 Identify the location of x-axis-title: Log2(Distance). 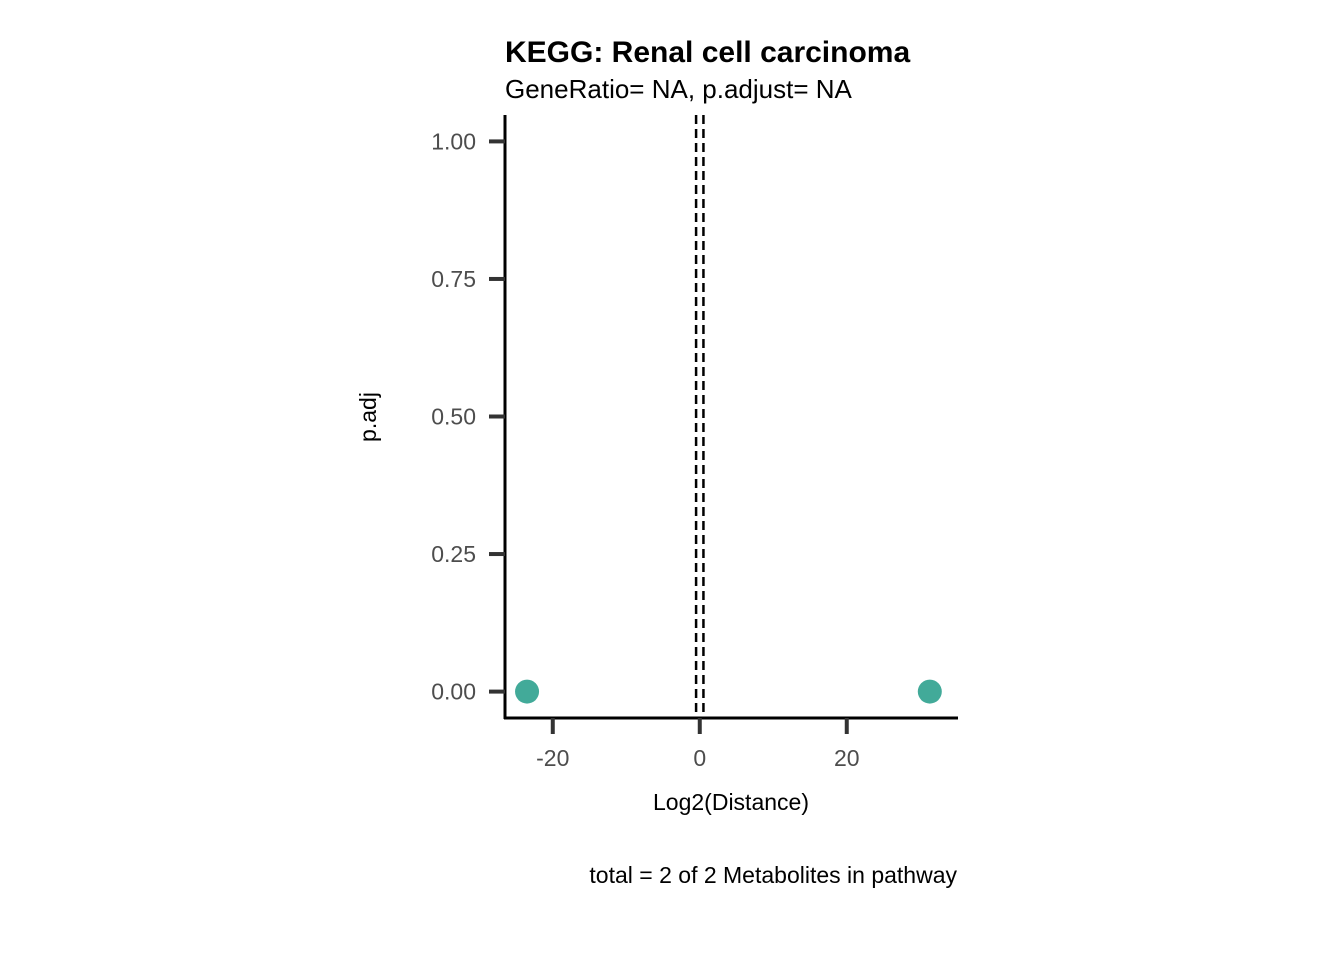
(731, 802).